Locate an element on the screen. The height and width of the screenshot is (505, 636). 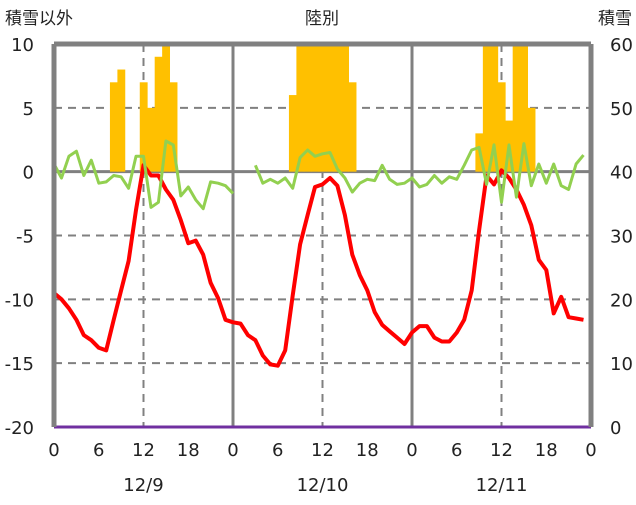
left-axis-tick-label: 5 is located at coordinates (28, 109).